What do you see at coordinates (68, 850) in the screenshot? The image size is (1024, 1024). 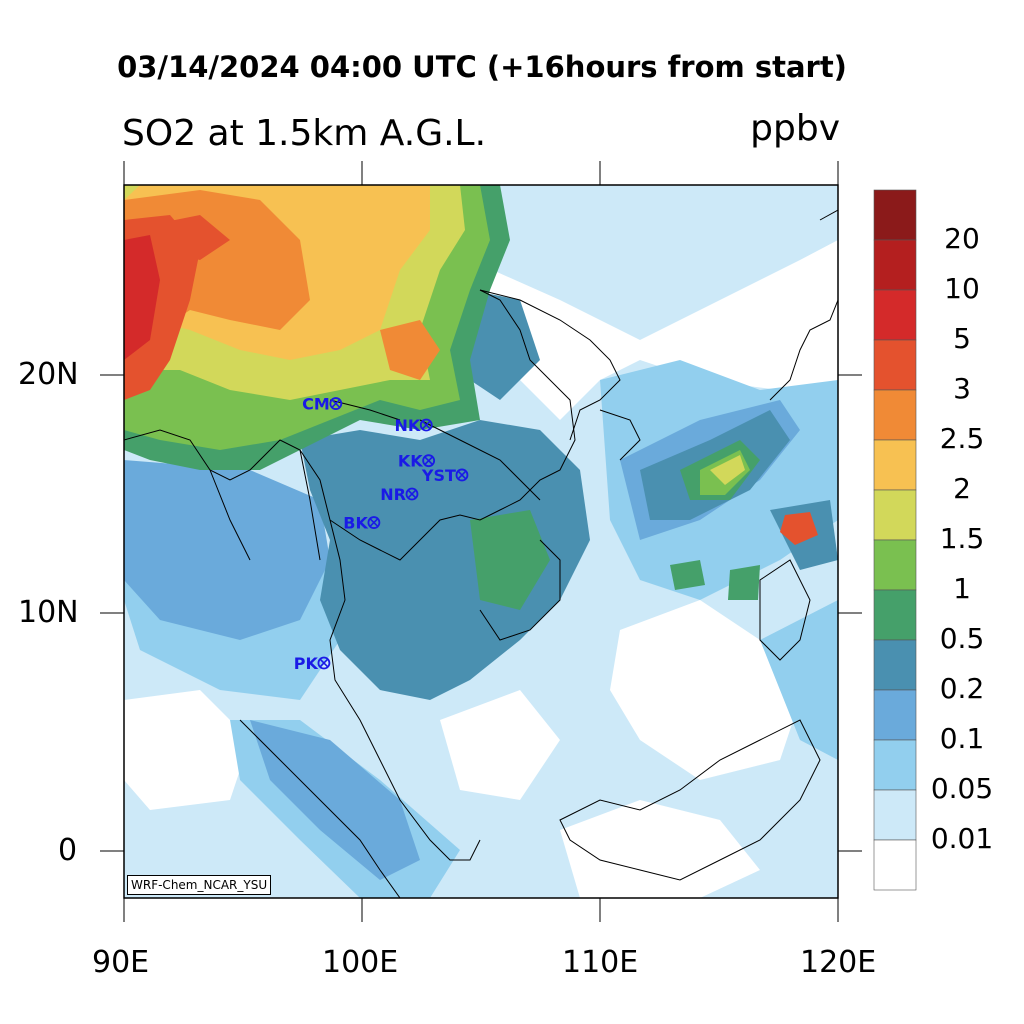 I see `lat-tick-0: 0` at bounding box center [68, 850].